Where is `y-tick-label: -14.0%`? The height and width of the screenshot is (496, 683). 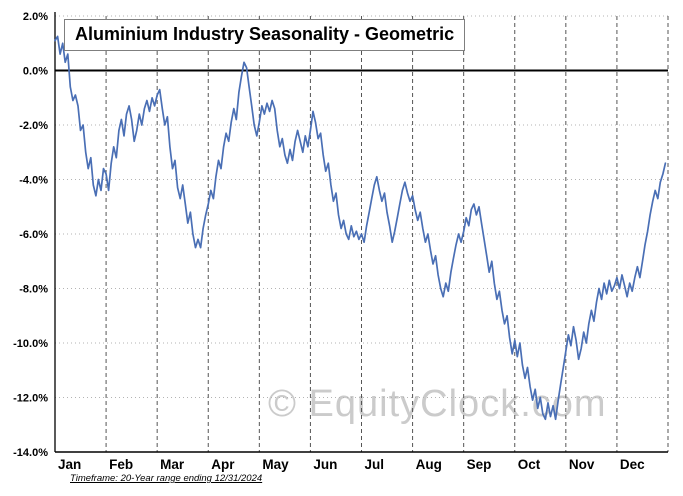 y-tick-label: -14.0% is located at coordinates (30, 453).